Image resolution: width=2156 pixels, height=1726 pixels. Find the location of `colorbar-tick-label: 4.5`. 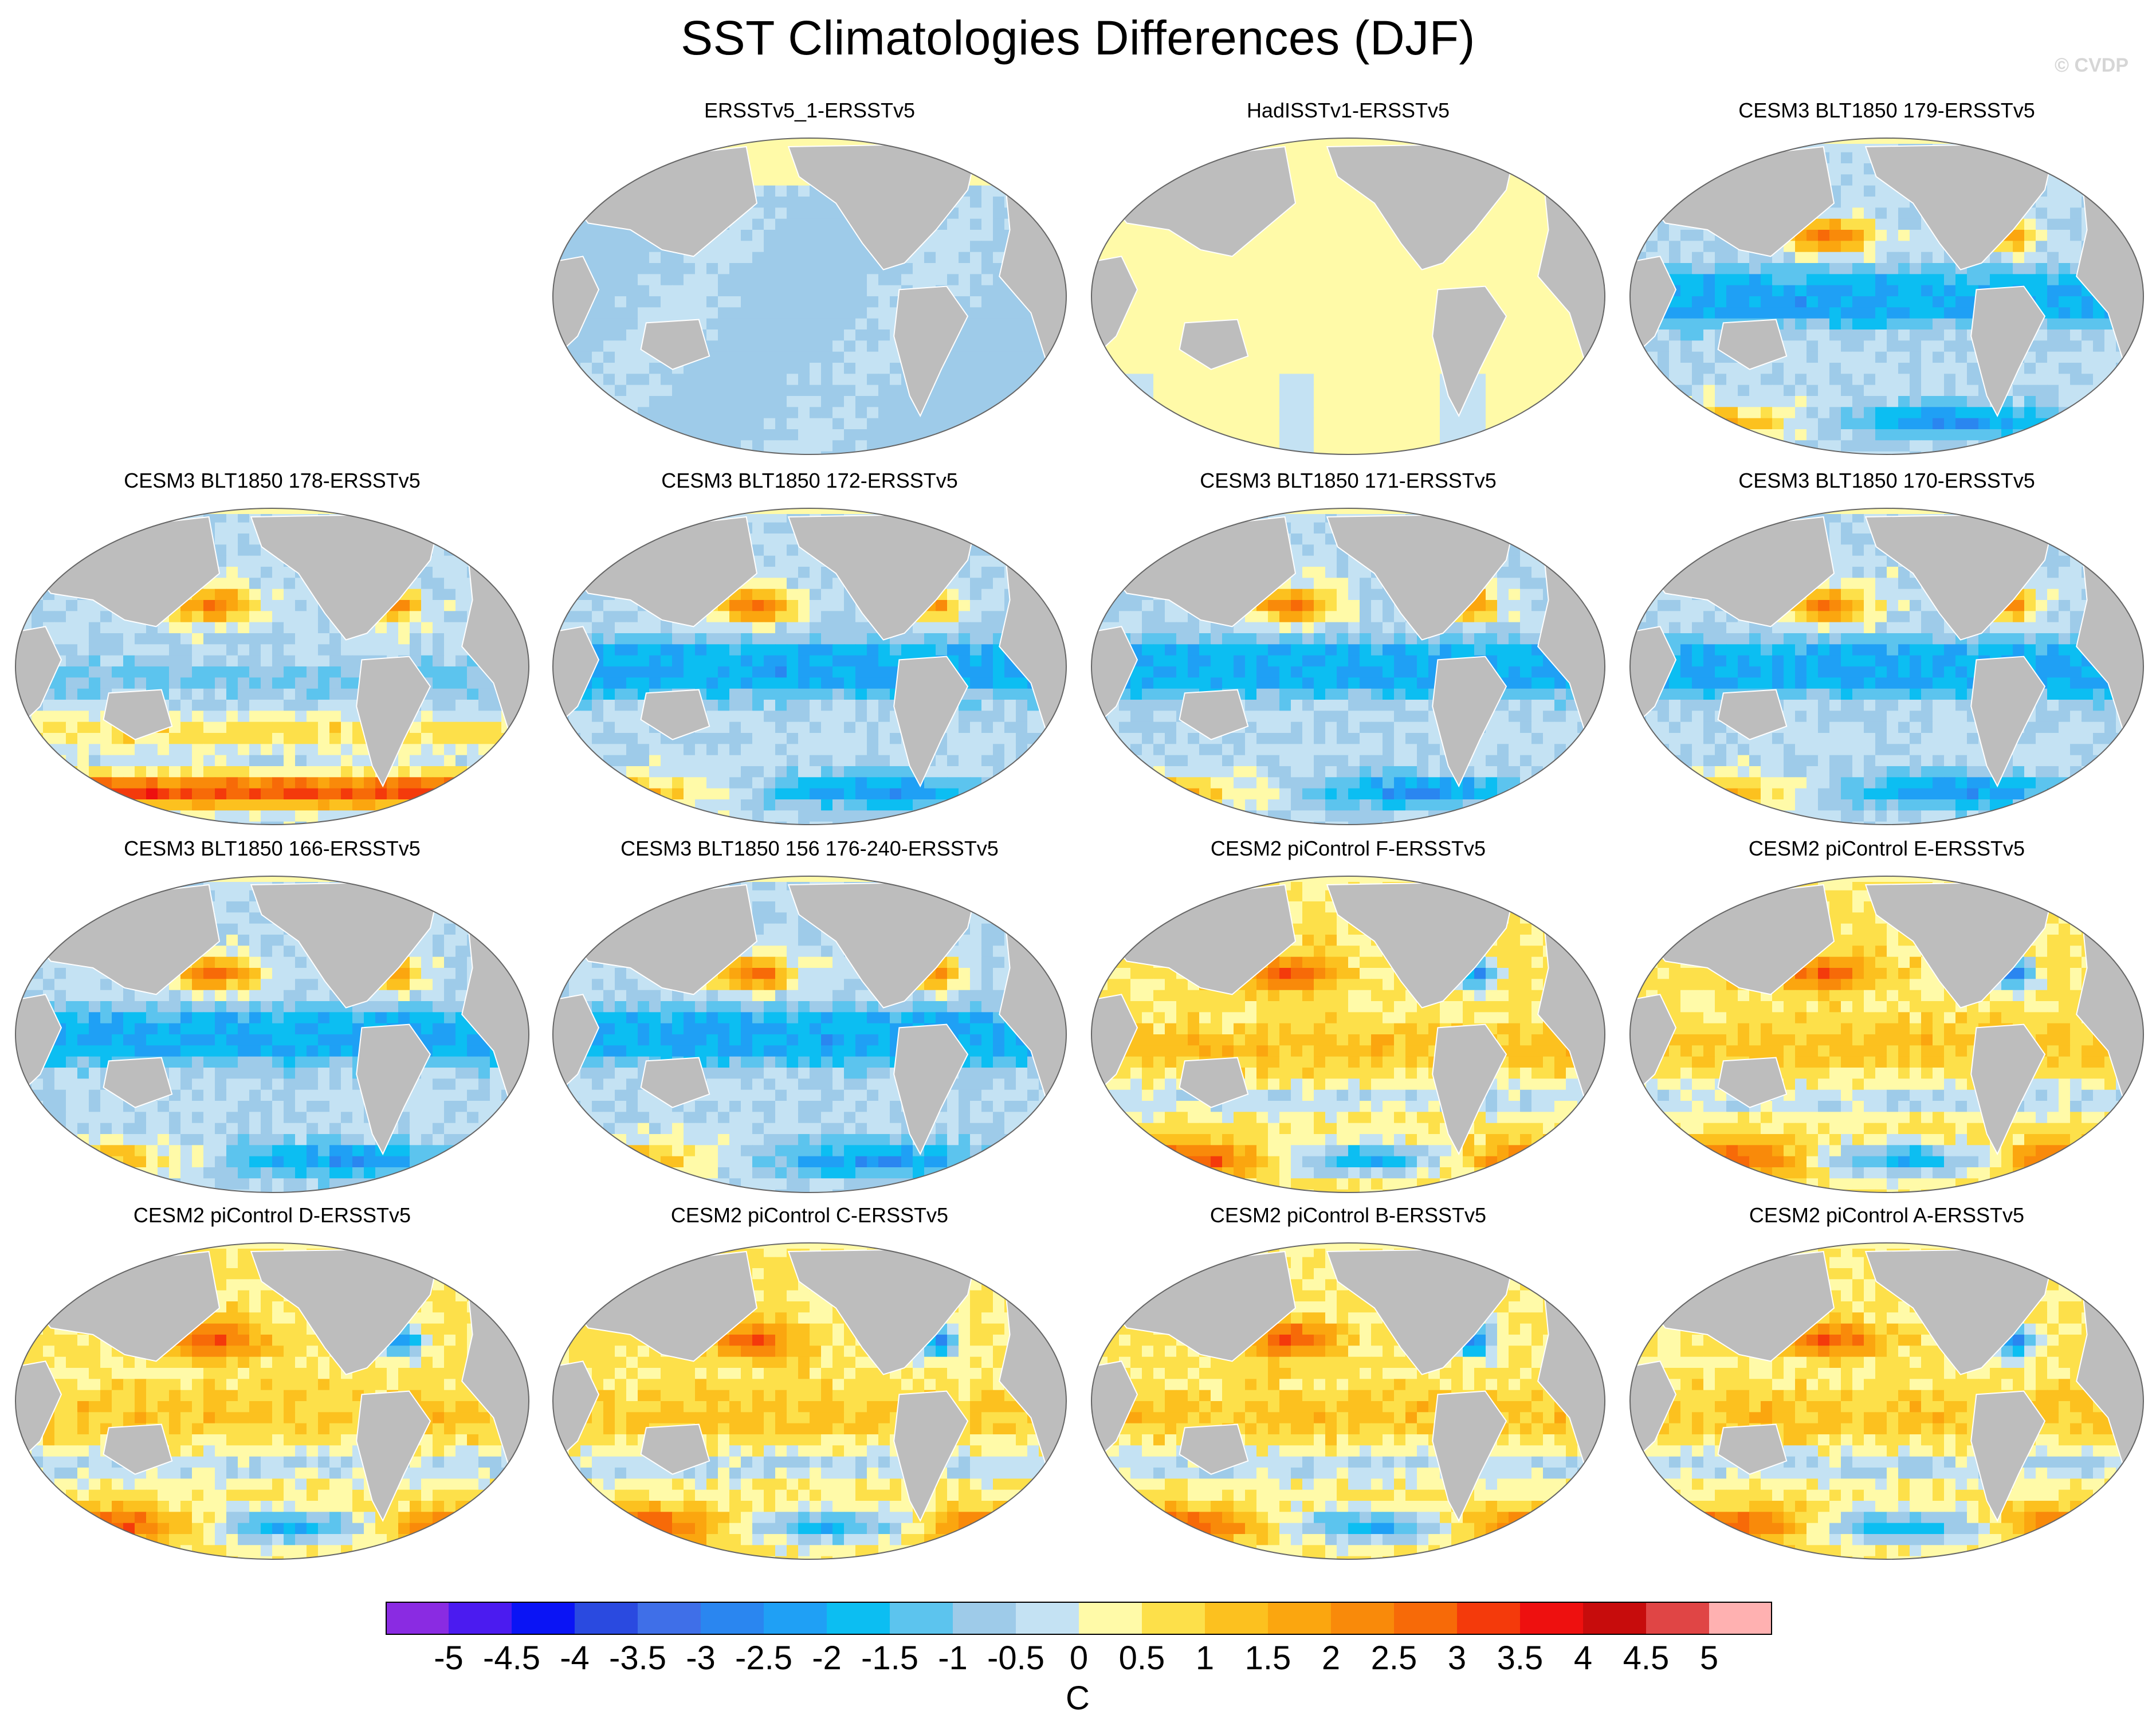

colorbar-tick-label: 4.5 is located at coordinates (1646, 1658).